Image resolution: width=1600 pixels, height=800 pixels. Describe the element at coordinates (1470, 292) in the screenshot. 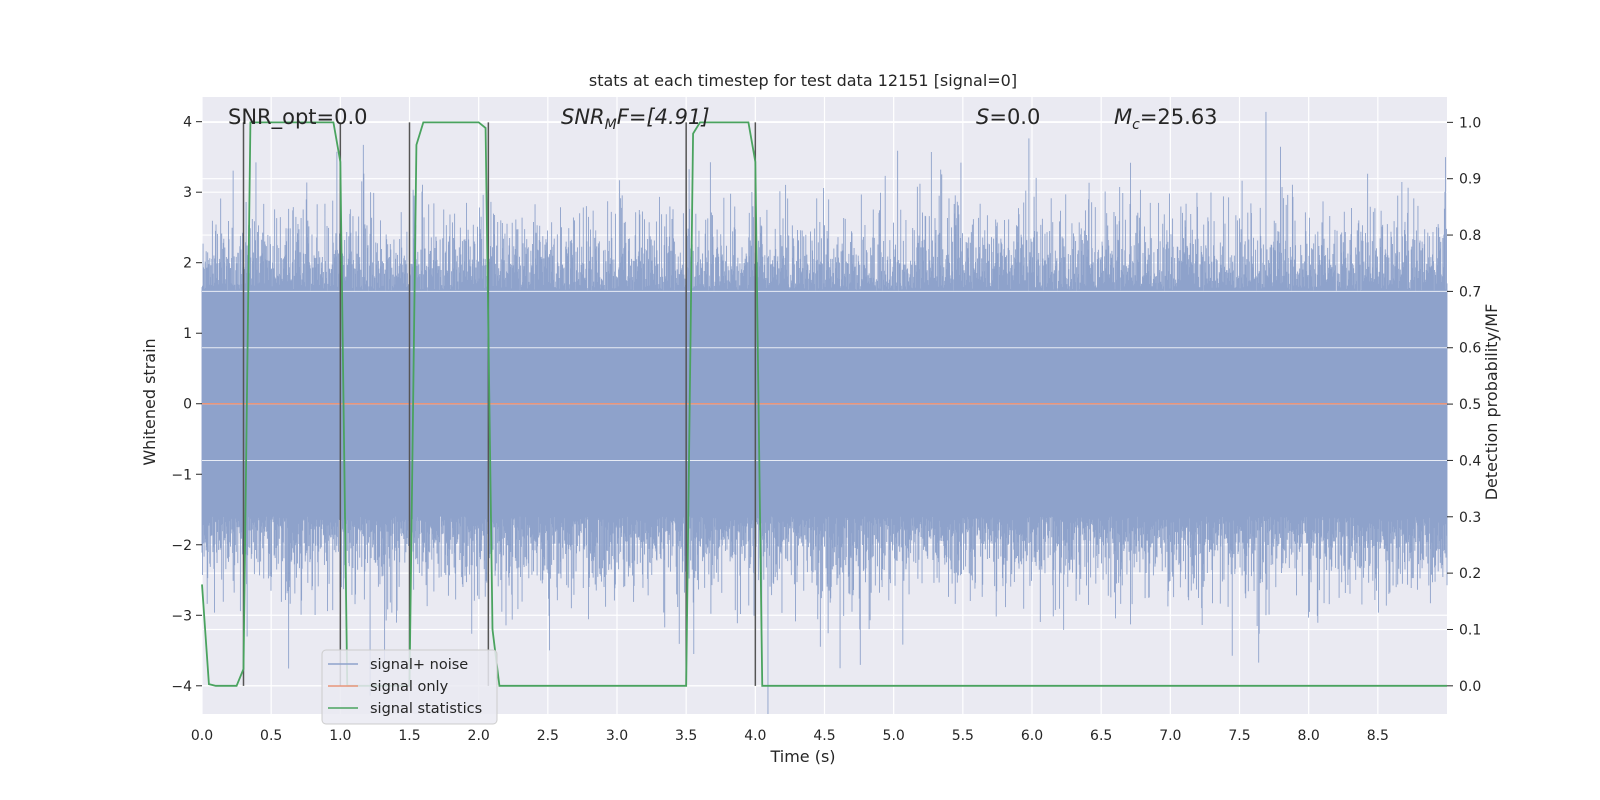

I see `y-right-tick-label: 0.7` at that location.